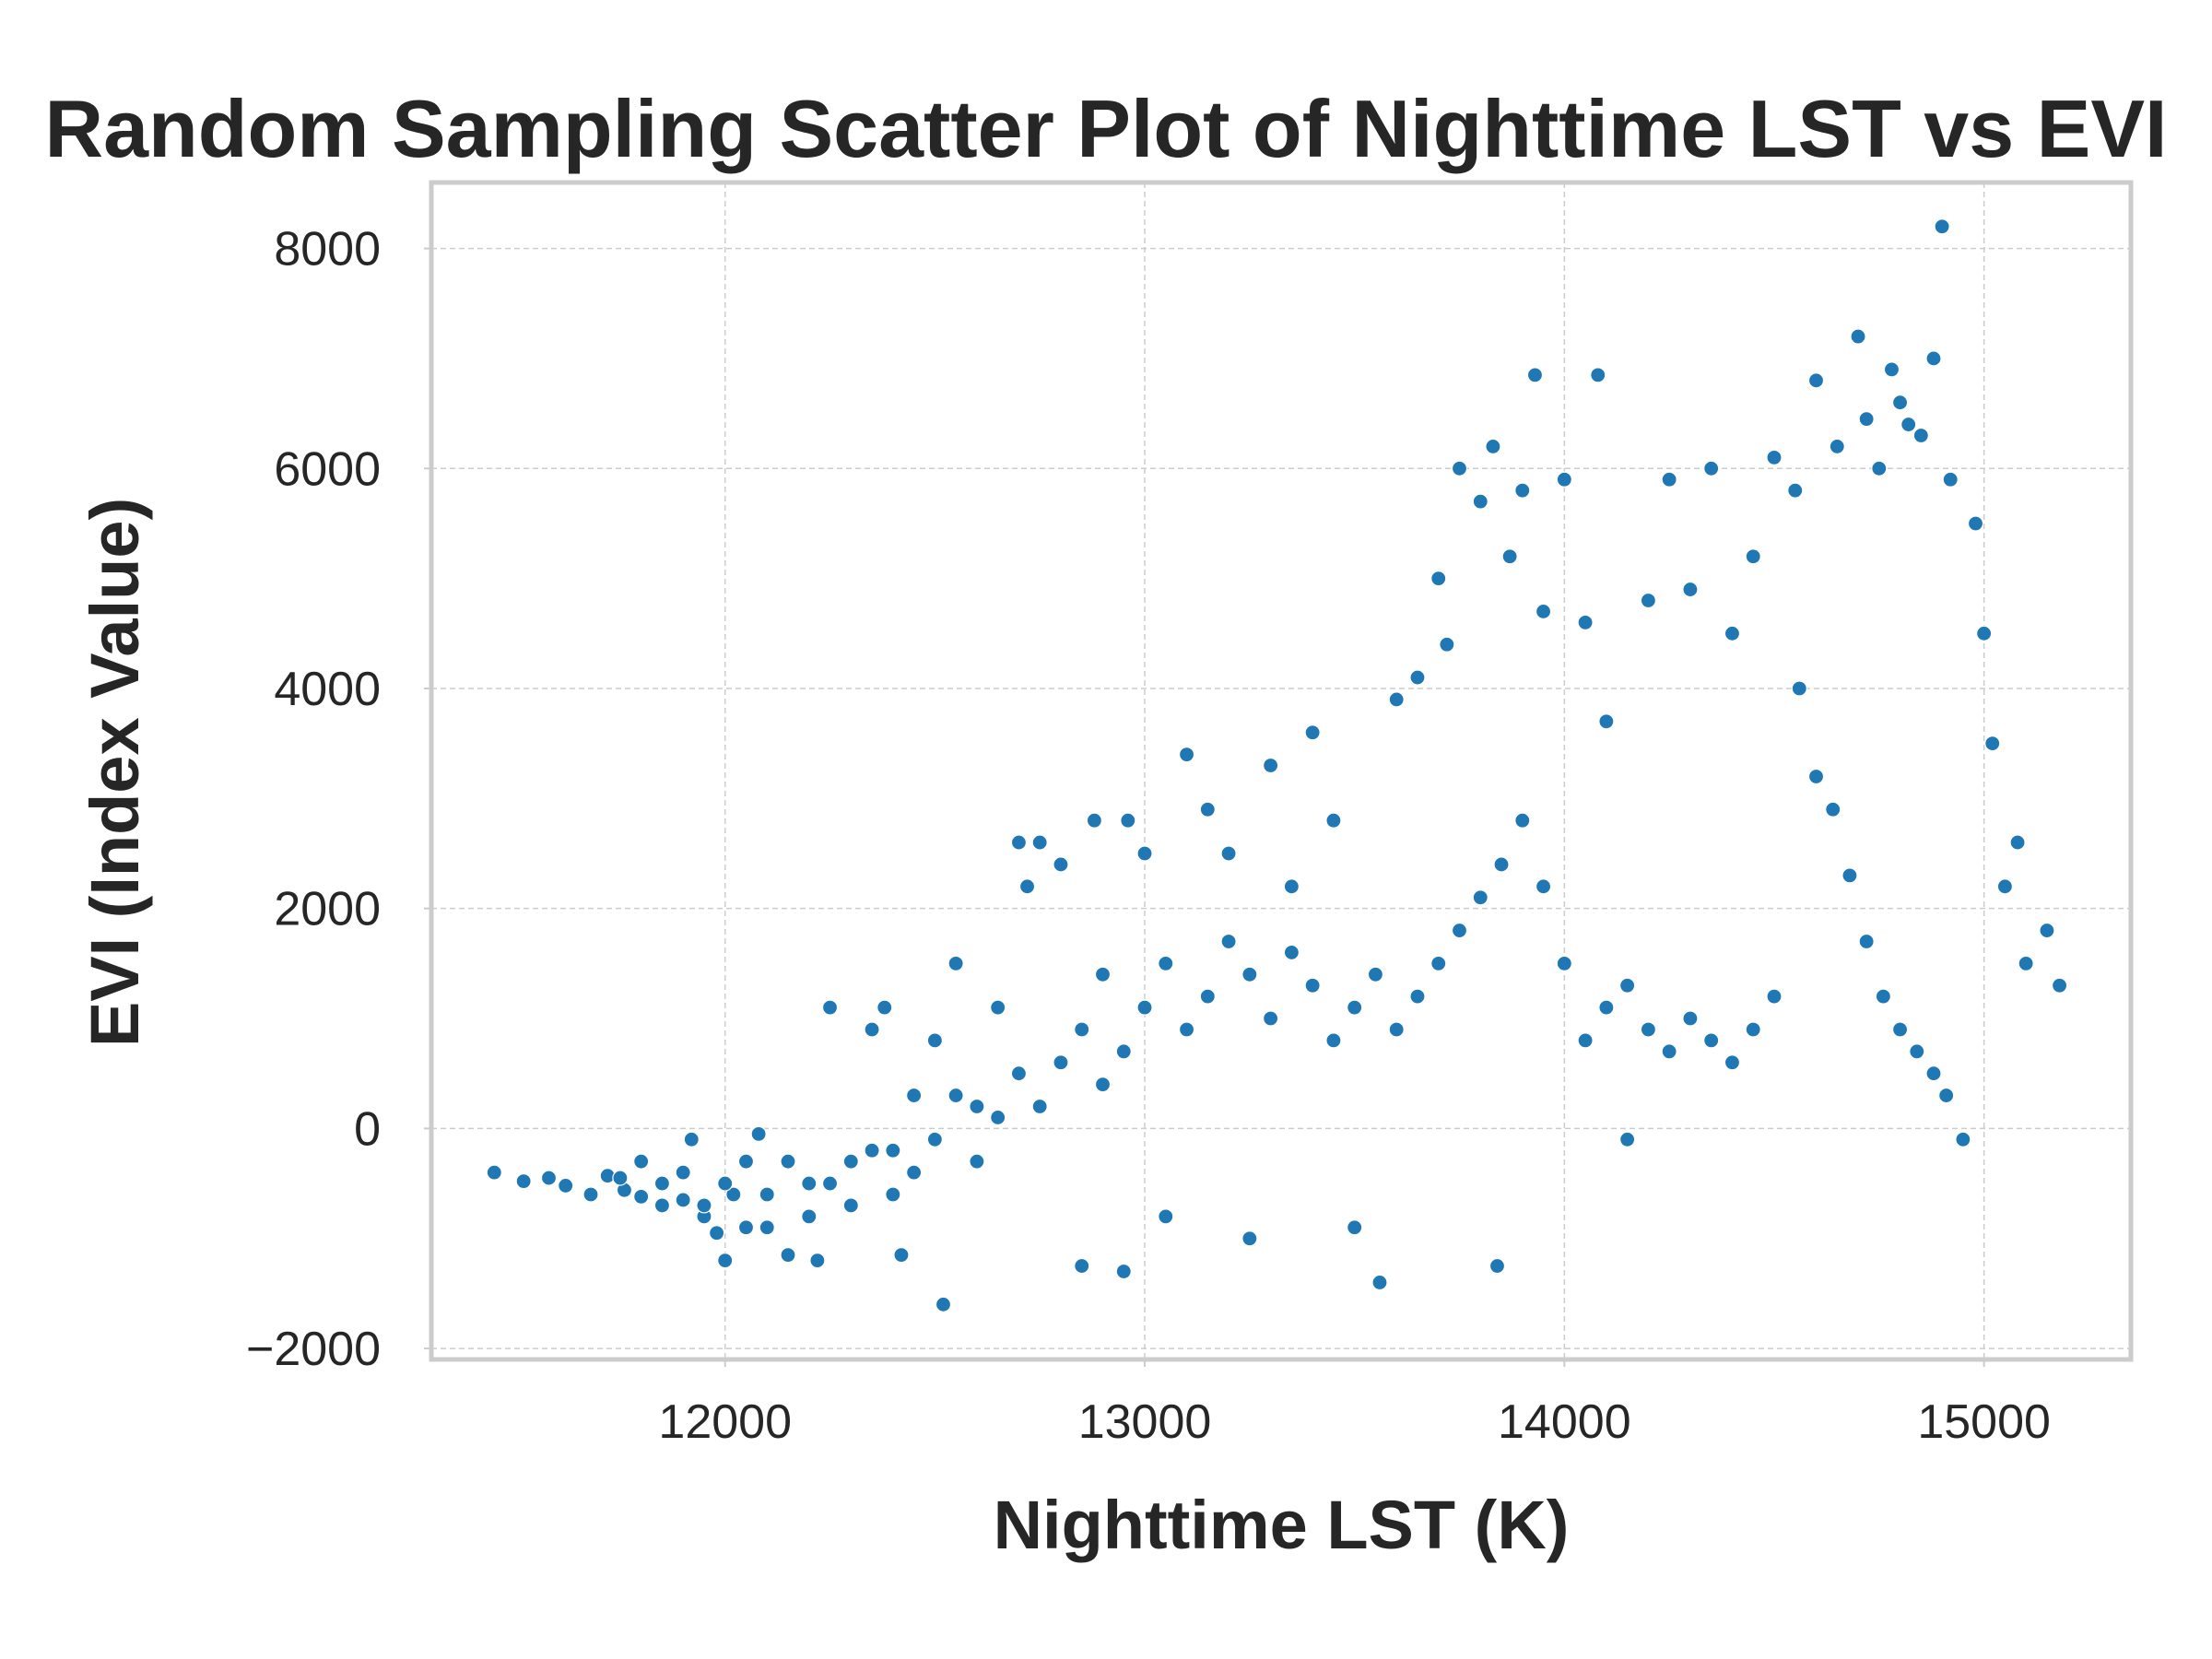 The width and height of the screenshot is (2212, 1659). I want to click on x-tick-label: 14000, so click(1564, 1422).